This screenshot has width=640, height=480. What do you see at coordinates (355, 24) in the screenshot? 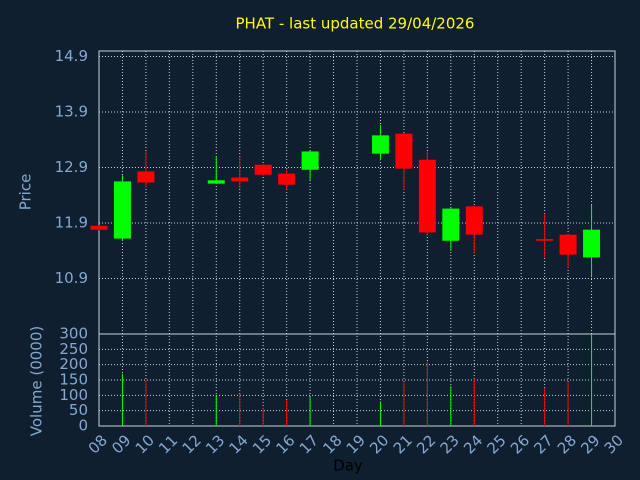
I see `chart-title: PHAT - last updated 29/04/2026` at bounding box center [355, 24].